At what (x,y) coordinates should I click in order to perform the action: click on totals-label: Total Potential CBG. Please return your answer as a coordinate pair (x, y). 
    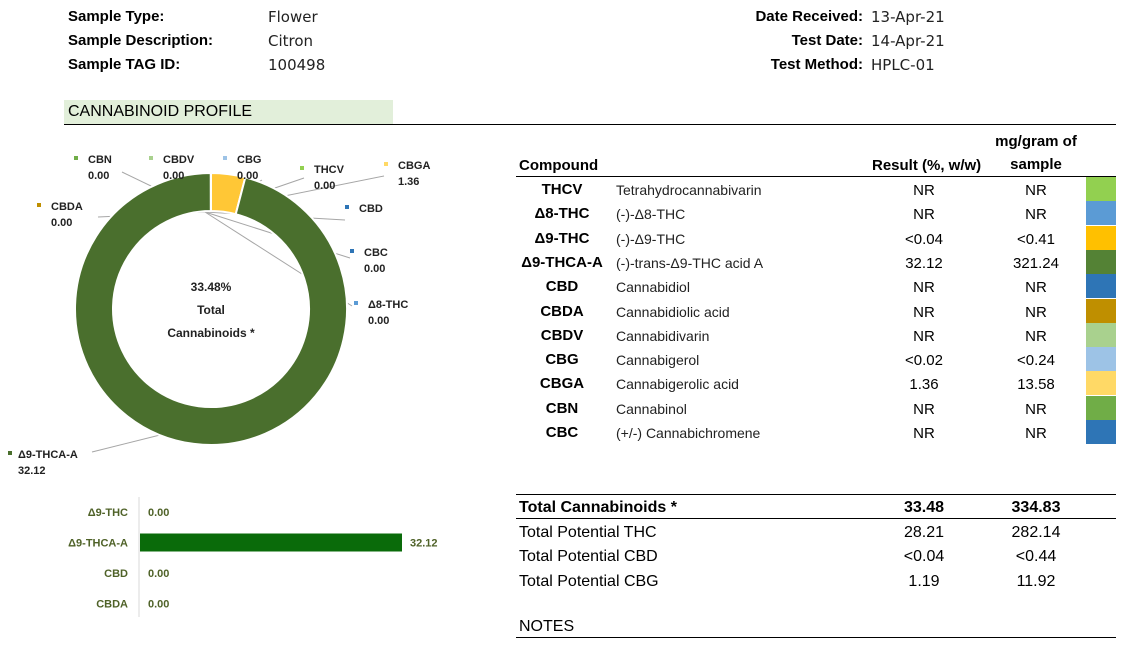
    Looking at the image, I should click on (589, 581).